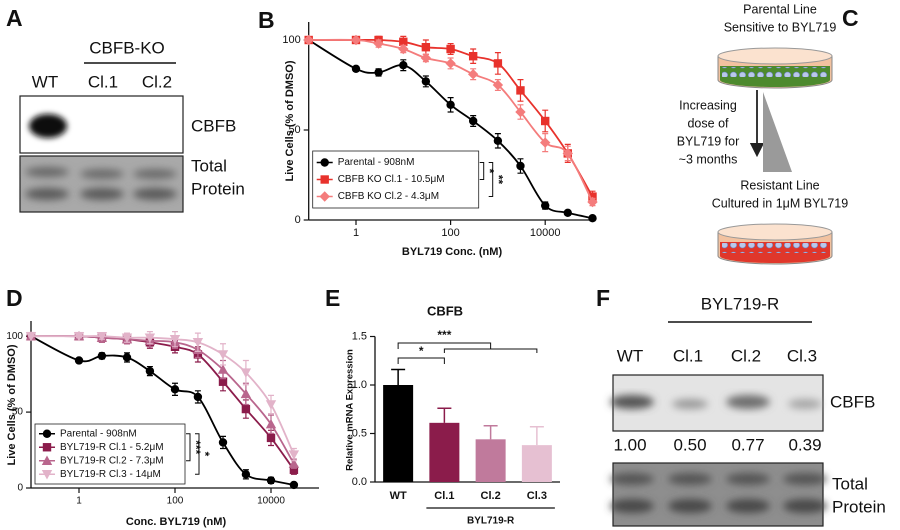  Describe the element at coordinates (444, 496) in the screenshot. I see `x-tick-label: Cl.1` at that location.